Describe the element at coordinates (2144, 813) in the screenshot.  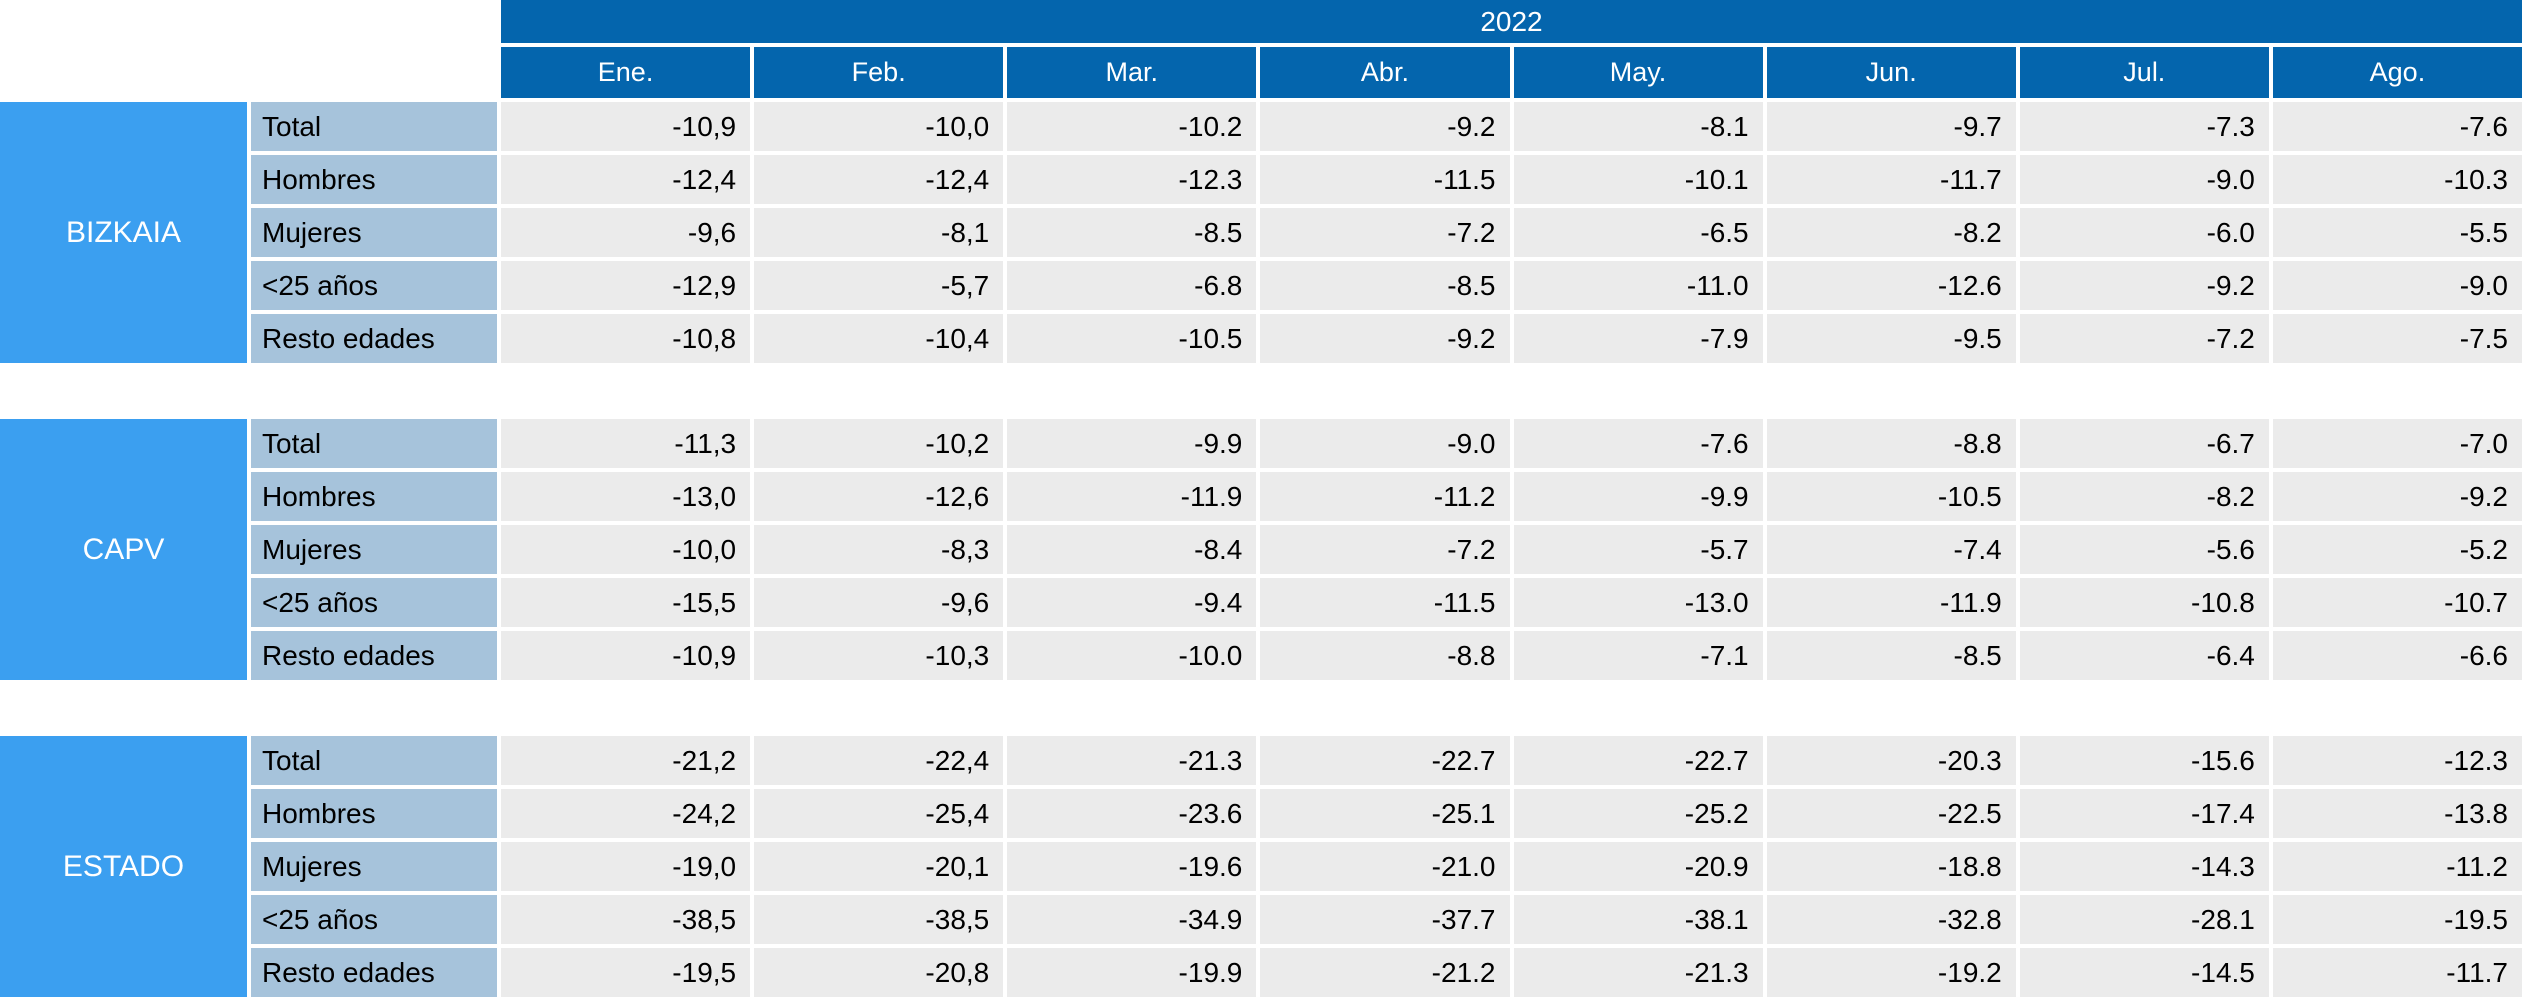
I see `value-cell: -17.4` at that location.